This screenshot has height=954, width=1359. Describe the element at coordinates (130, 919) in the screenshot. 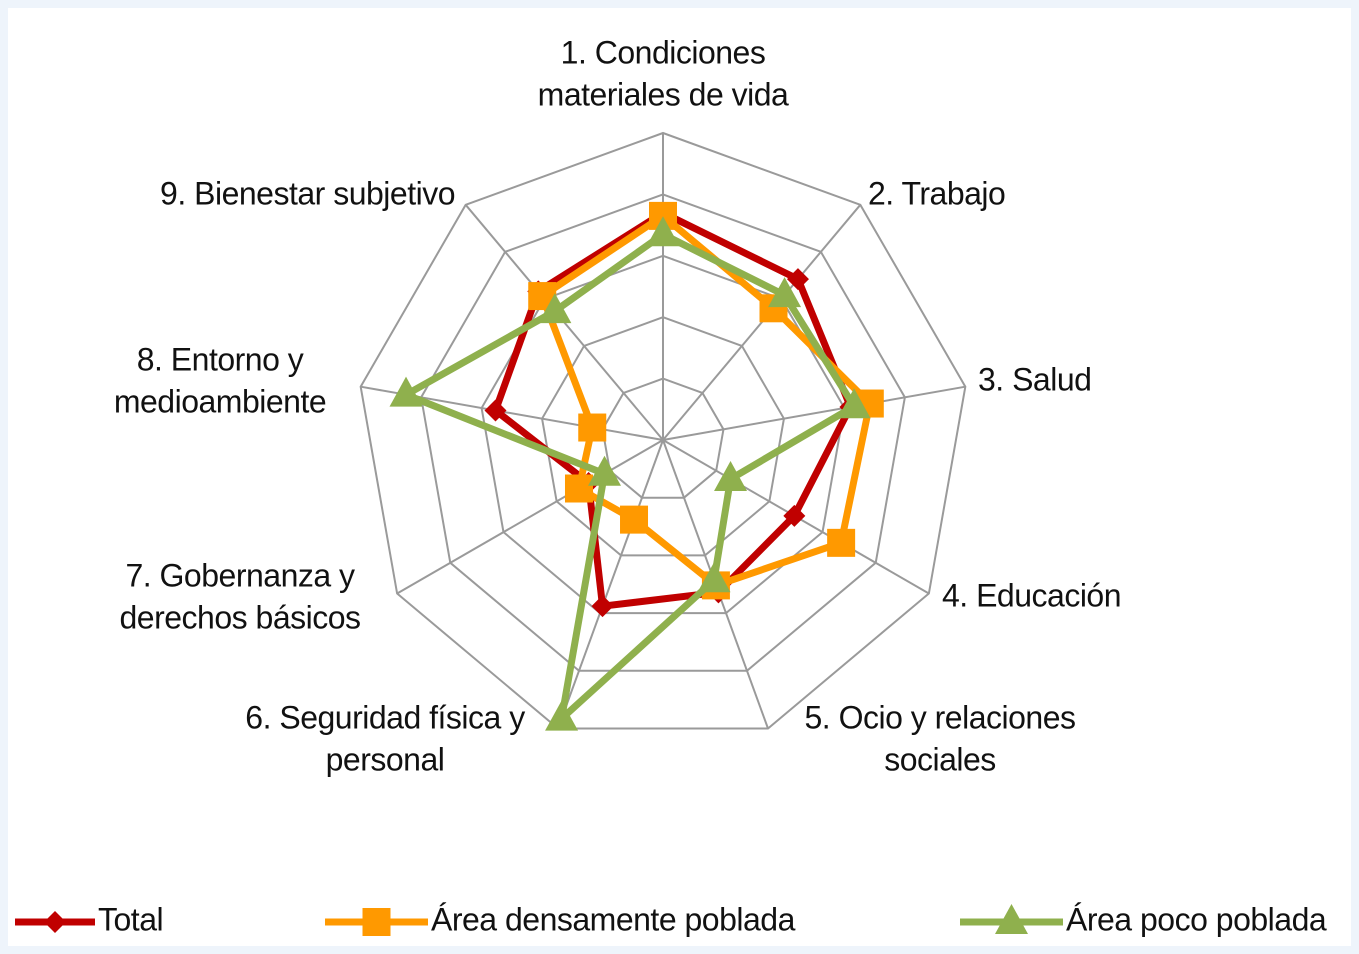

I see `legend-label: Total` at that location.